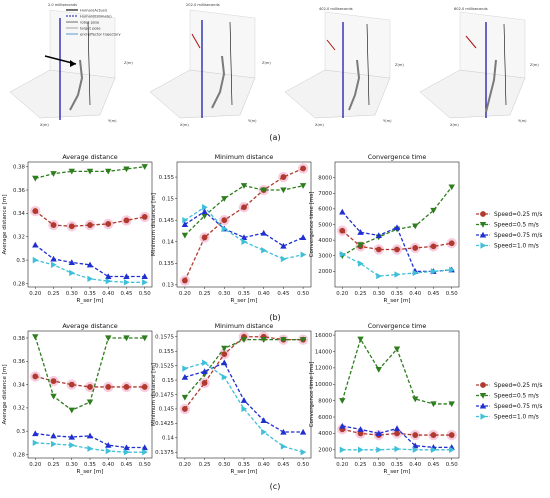 The image size is (550, 498). What do you see at coordinates (19, 409) in the screenshot?
I see `y-tick-label: 0.32` at bounding box center [19, 409].